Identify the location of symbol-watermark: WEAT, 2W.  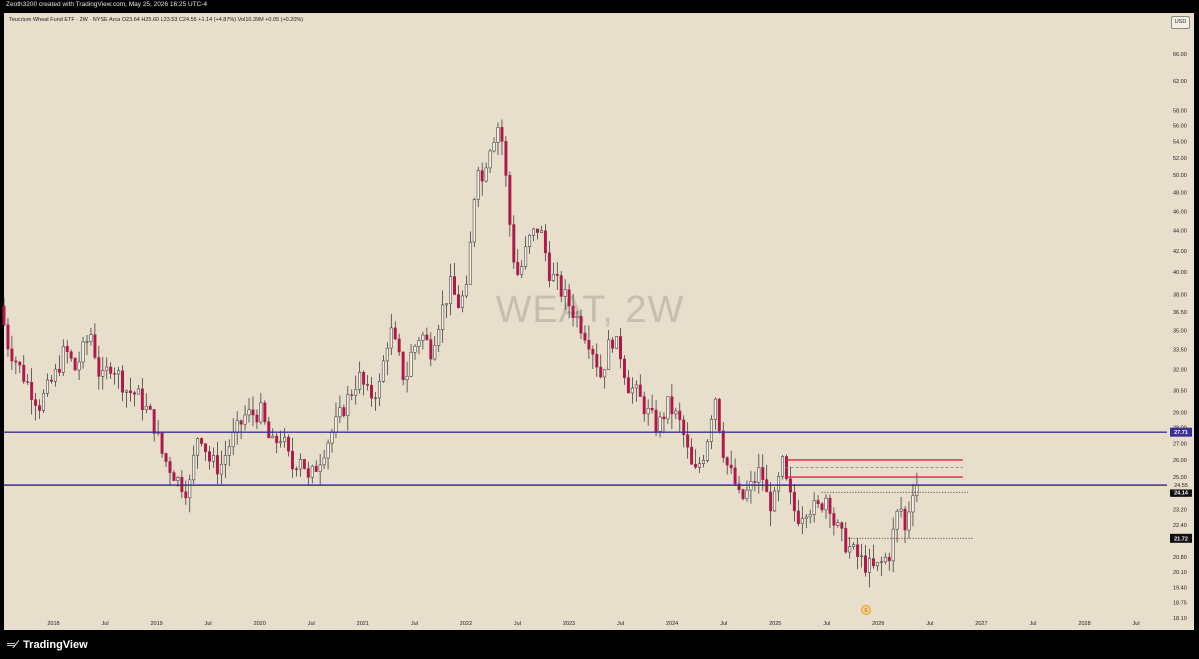
(590, 310).